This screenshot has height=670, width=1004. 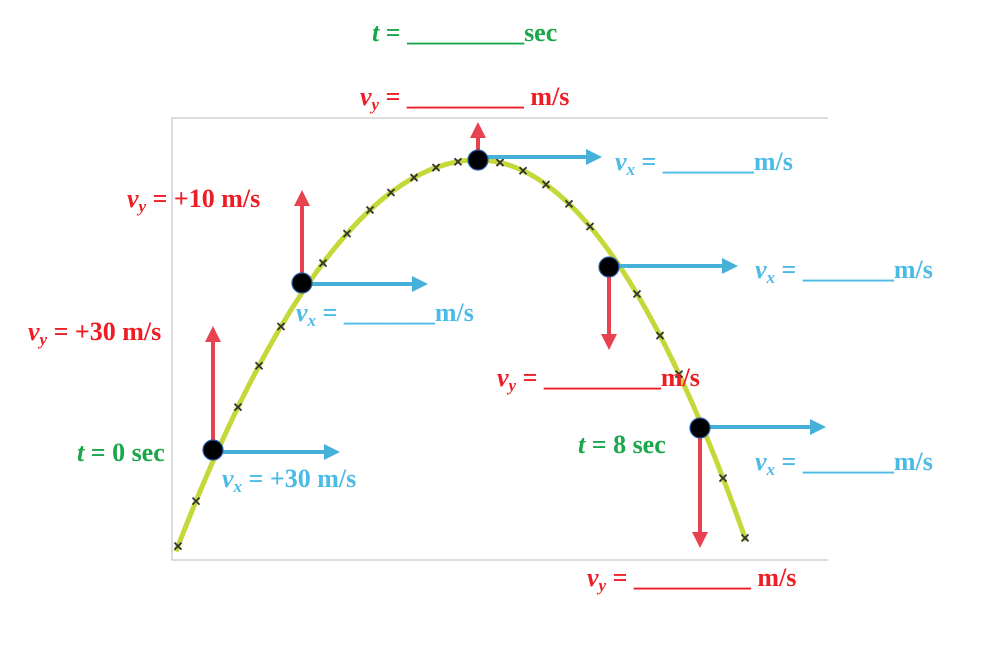 What do you see at coordinates (844, 463) in the screenshot?
I see `vx-point8-label: vx = _______m/s` at bounding box center [844, 463].